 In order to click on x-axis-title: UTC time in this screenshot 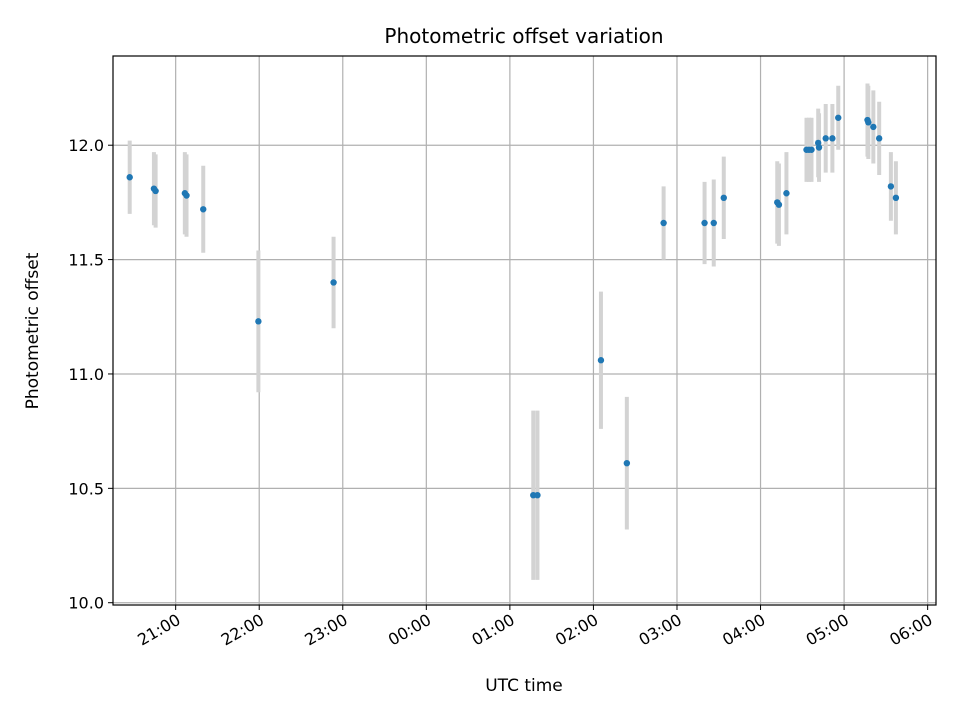, I will do `click(524, 686)`.